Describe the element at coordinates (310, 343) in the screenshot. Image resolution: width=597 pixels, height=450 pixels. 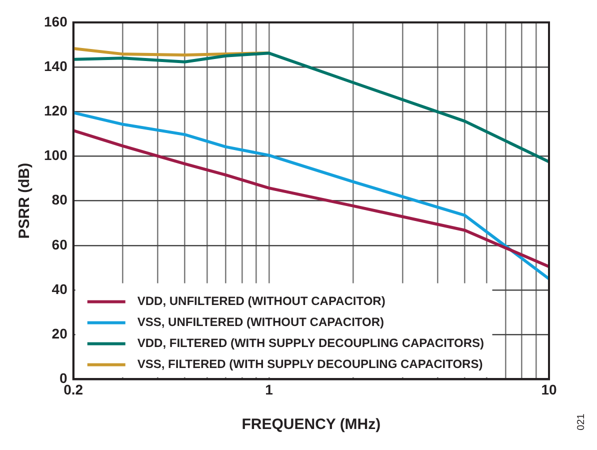
I see `legend-label: VDD, FILTERED (WITH SUPPLY DECOUPLING CAPACITORS)` at that location.